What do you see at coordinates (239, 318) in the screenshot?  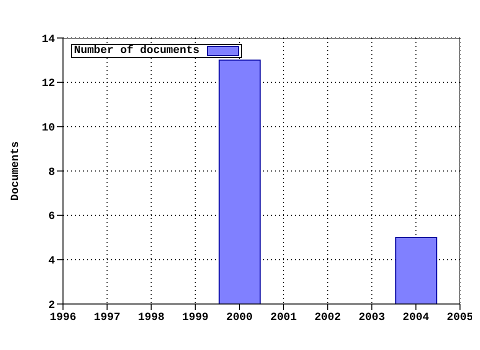 I see `x-tick-label: 2000` at bounding box center [239, 318].